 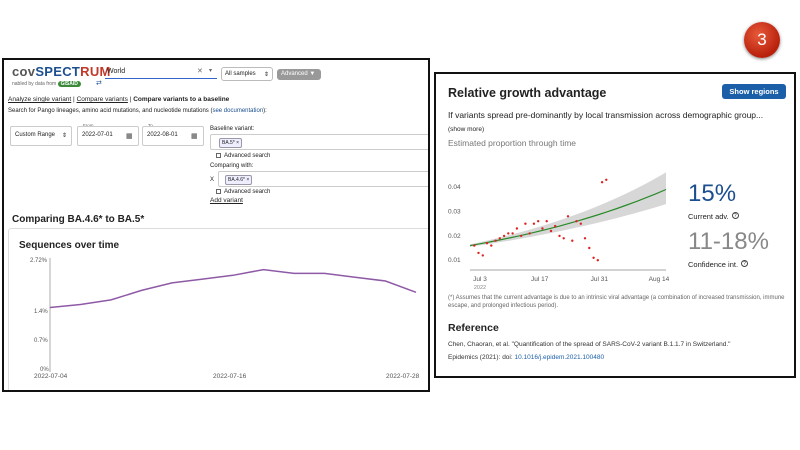 What do you see at coordinates (754, 91) in the screenshot?
I see `show-regions-button: Show regions` at bounding box center [754, 91].